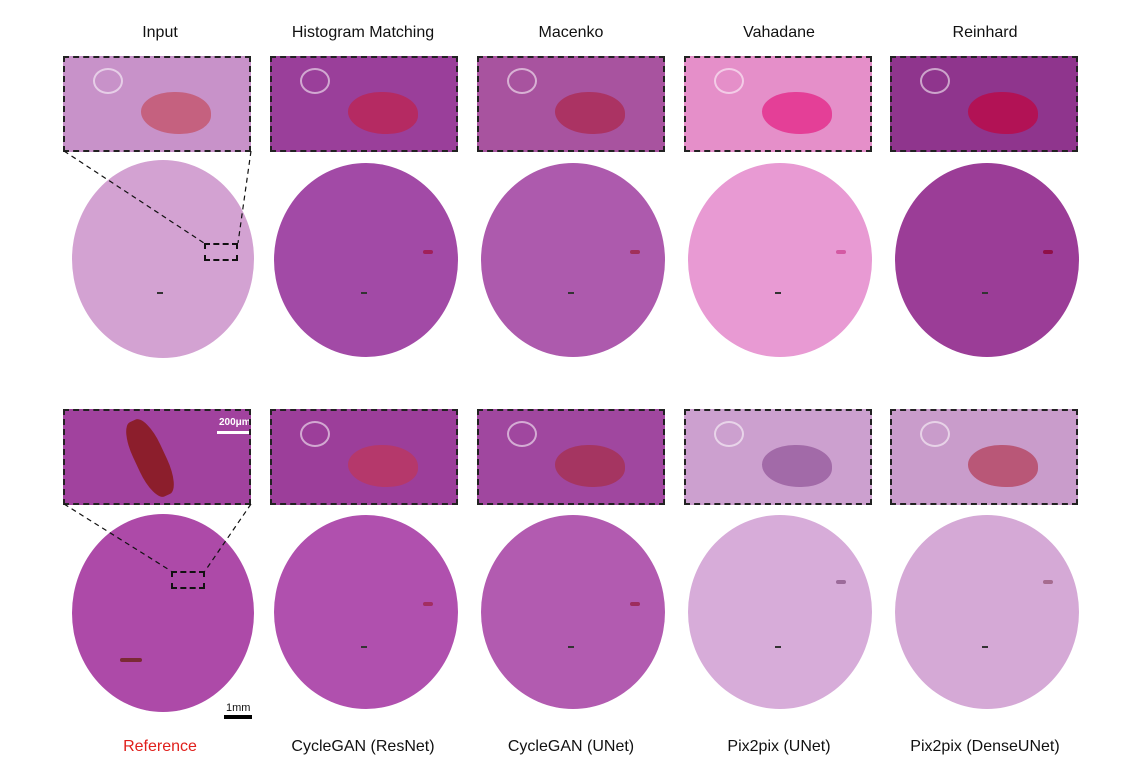  What do you see at coordinates (779, 32) in the screenshot?
I see `label-vahadane: Vahadane` at bounding box center [779, 32].